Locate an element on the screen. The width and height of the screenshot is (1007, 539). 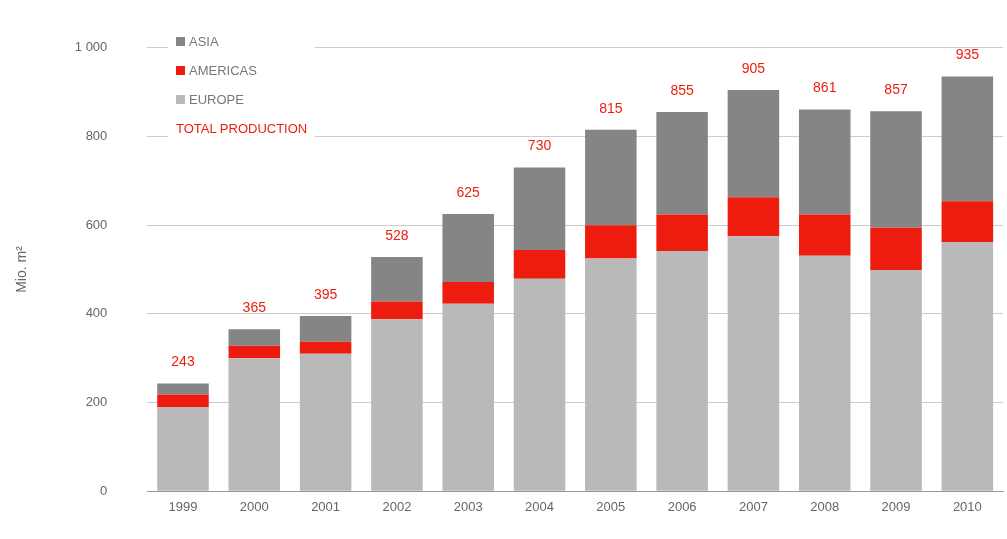
x-tick-label: 1999 is located at coordinates (183, 506).